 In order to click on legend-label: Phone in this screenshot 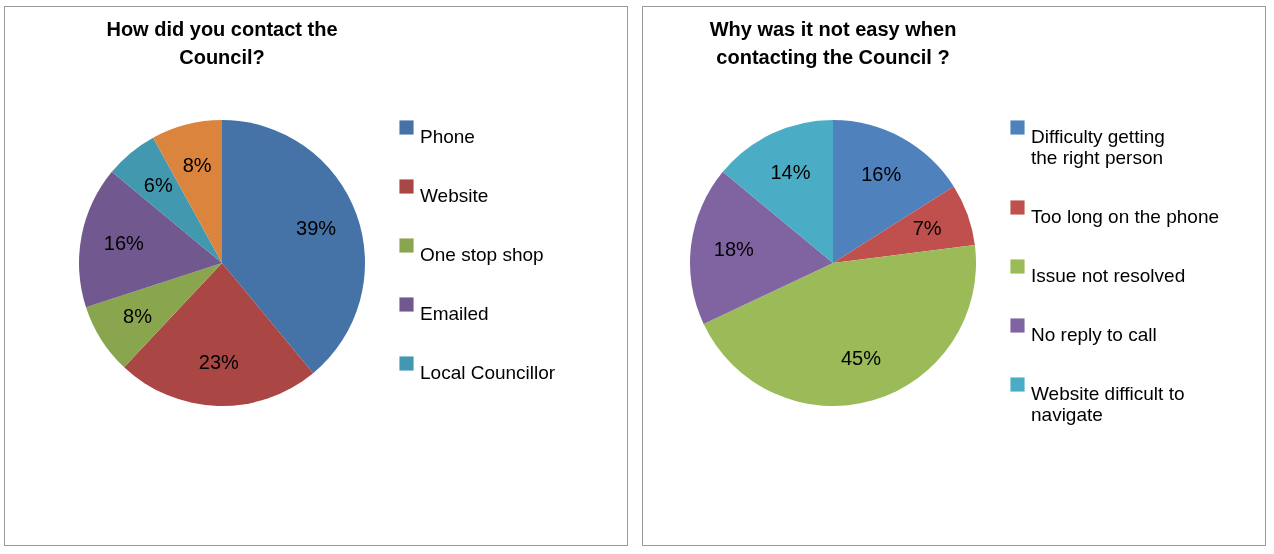, I will do `click(447, 136)`.